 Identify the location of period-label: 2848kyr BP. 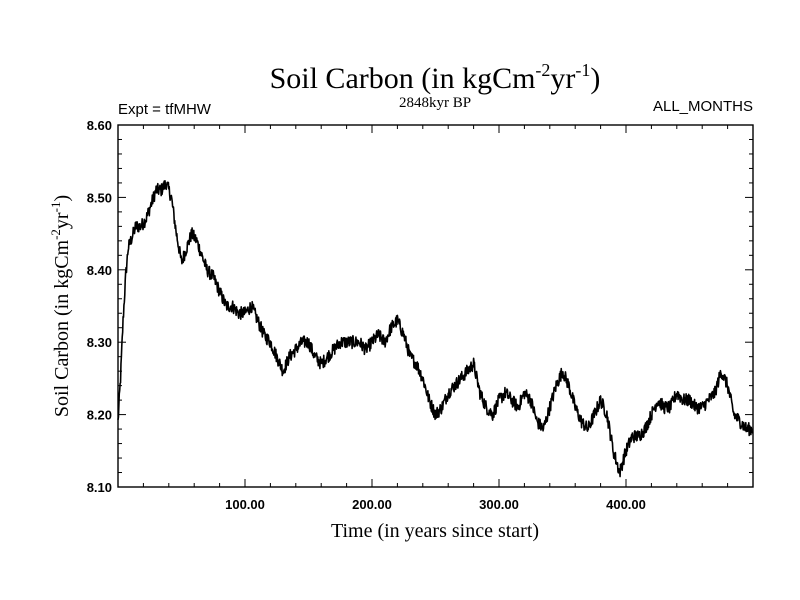
(435, 103).